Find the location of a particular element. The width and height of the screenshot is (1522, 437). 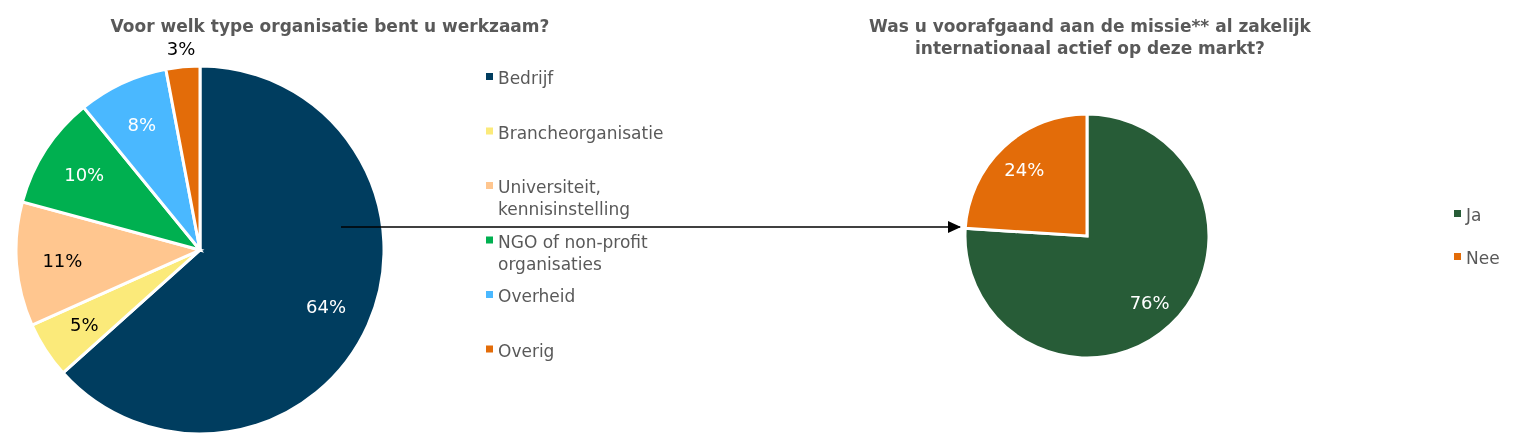

legend-label: Nee is located at coordinates (1483, 258).